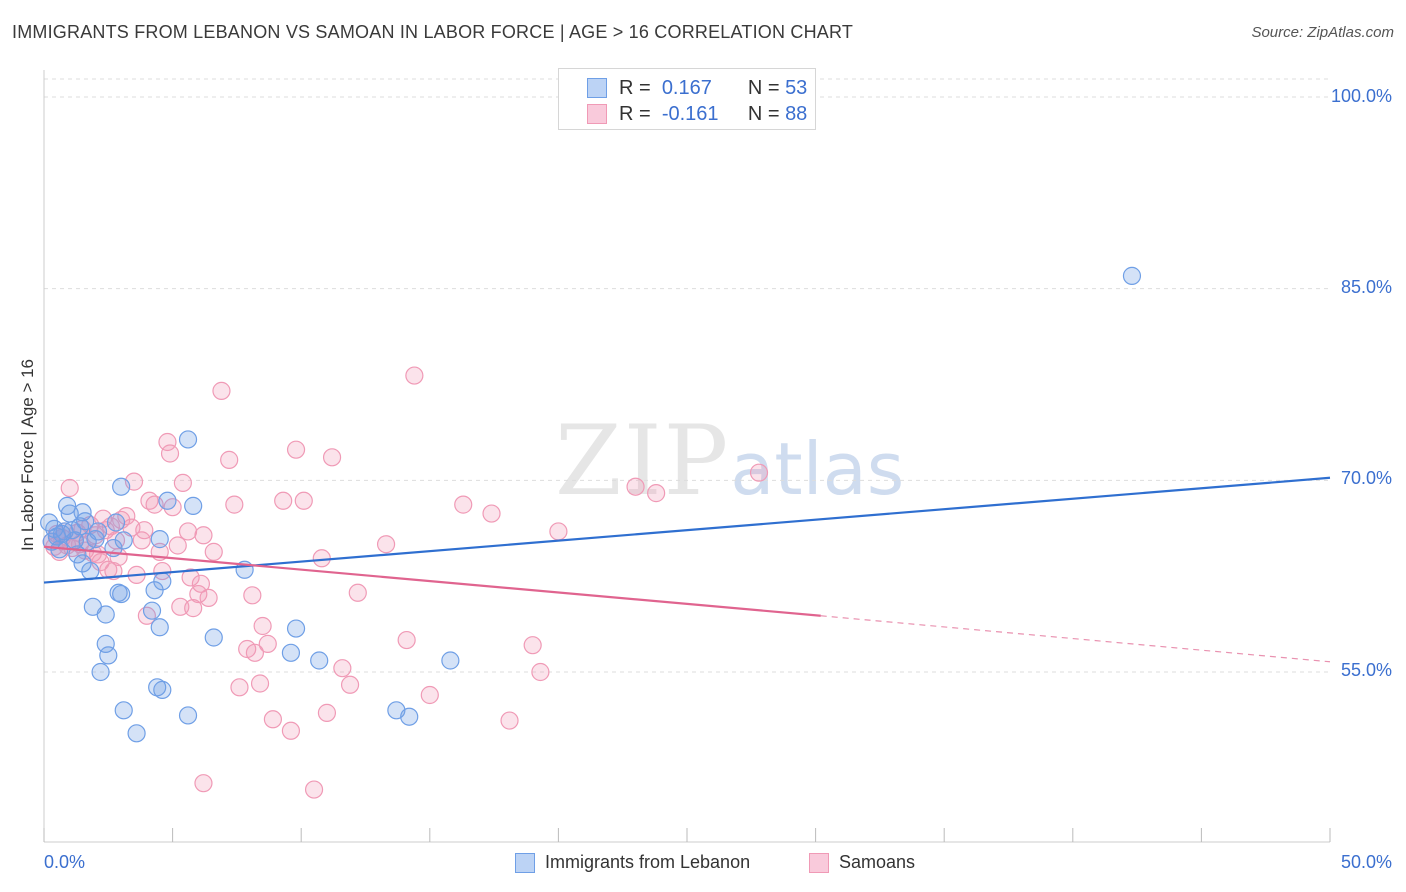 The height and width of the screenshot is (892, 1406). I want to click on stats-row-lebanon: R = 0.167 N = 53, so click(697, 88).